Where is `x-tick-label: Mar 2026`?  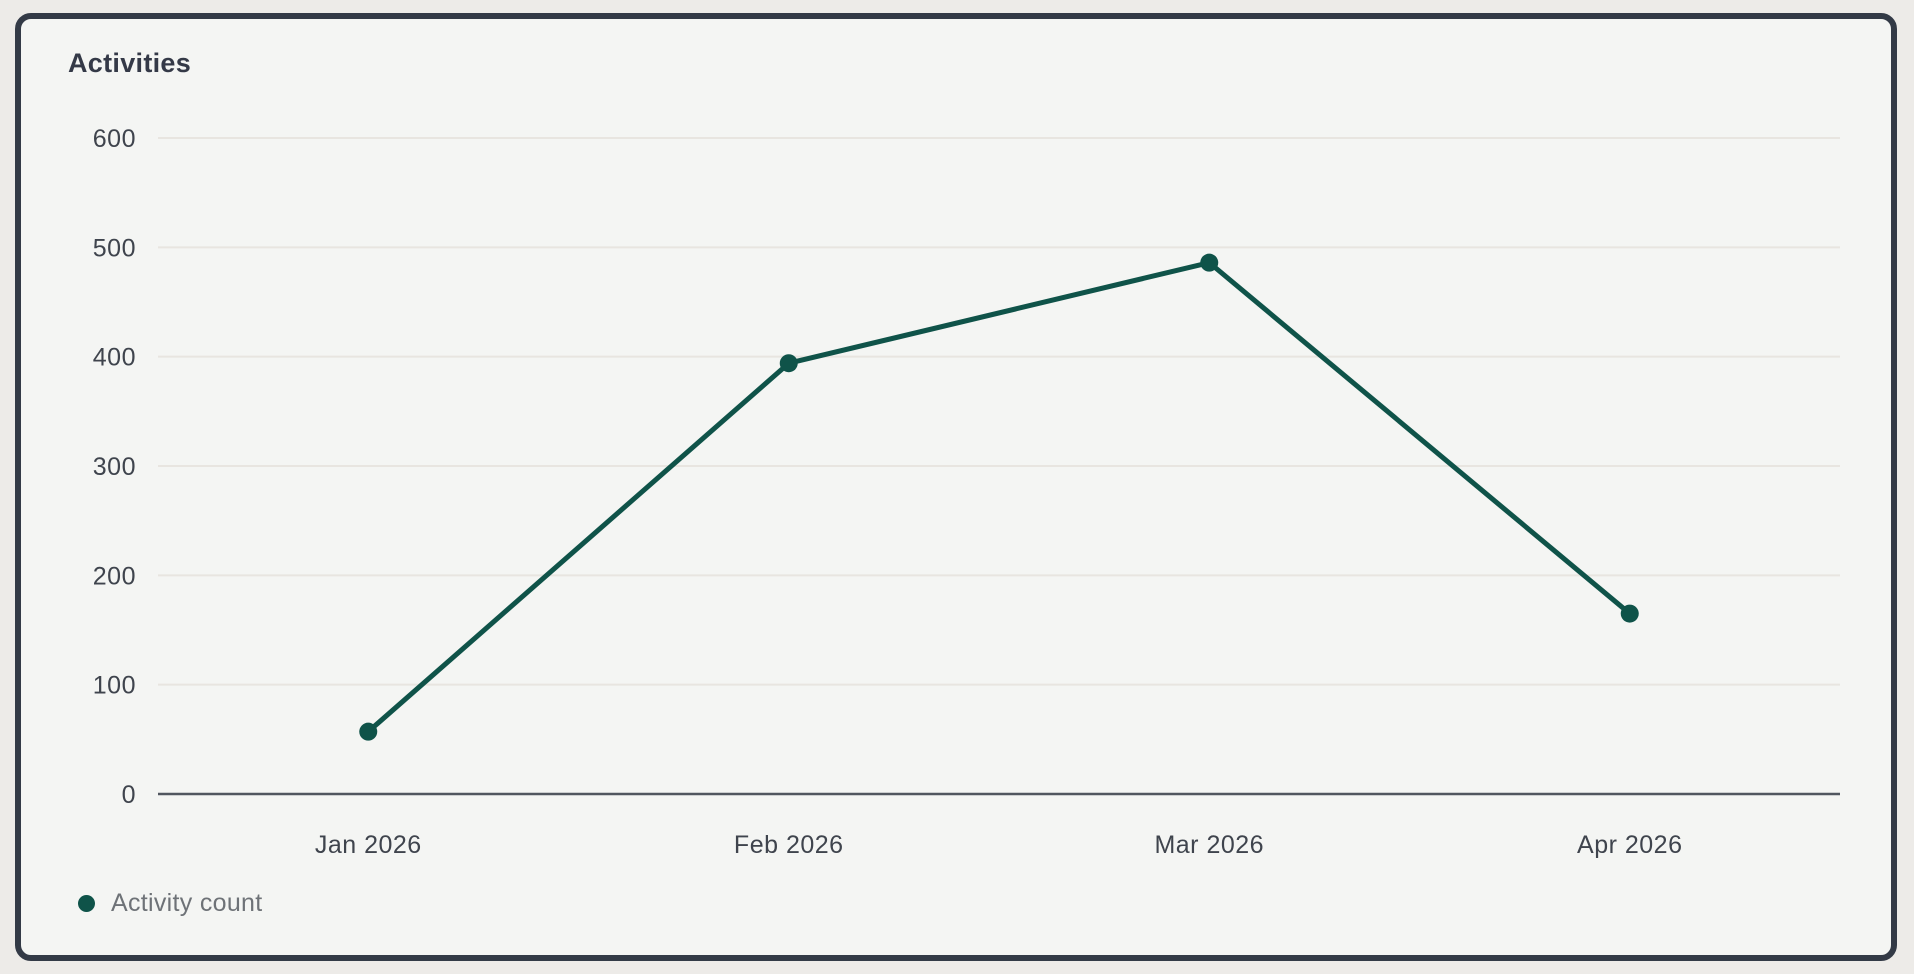
x-tick-label: Mar 2026 is located at coordinates (1209, 845).